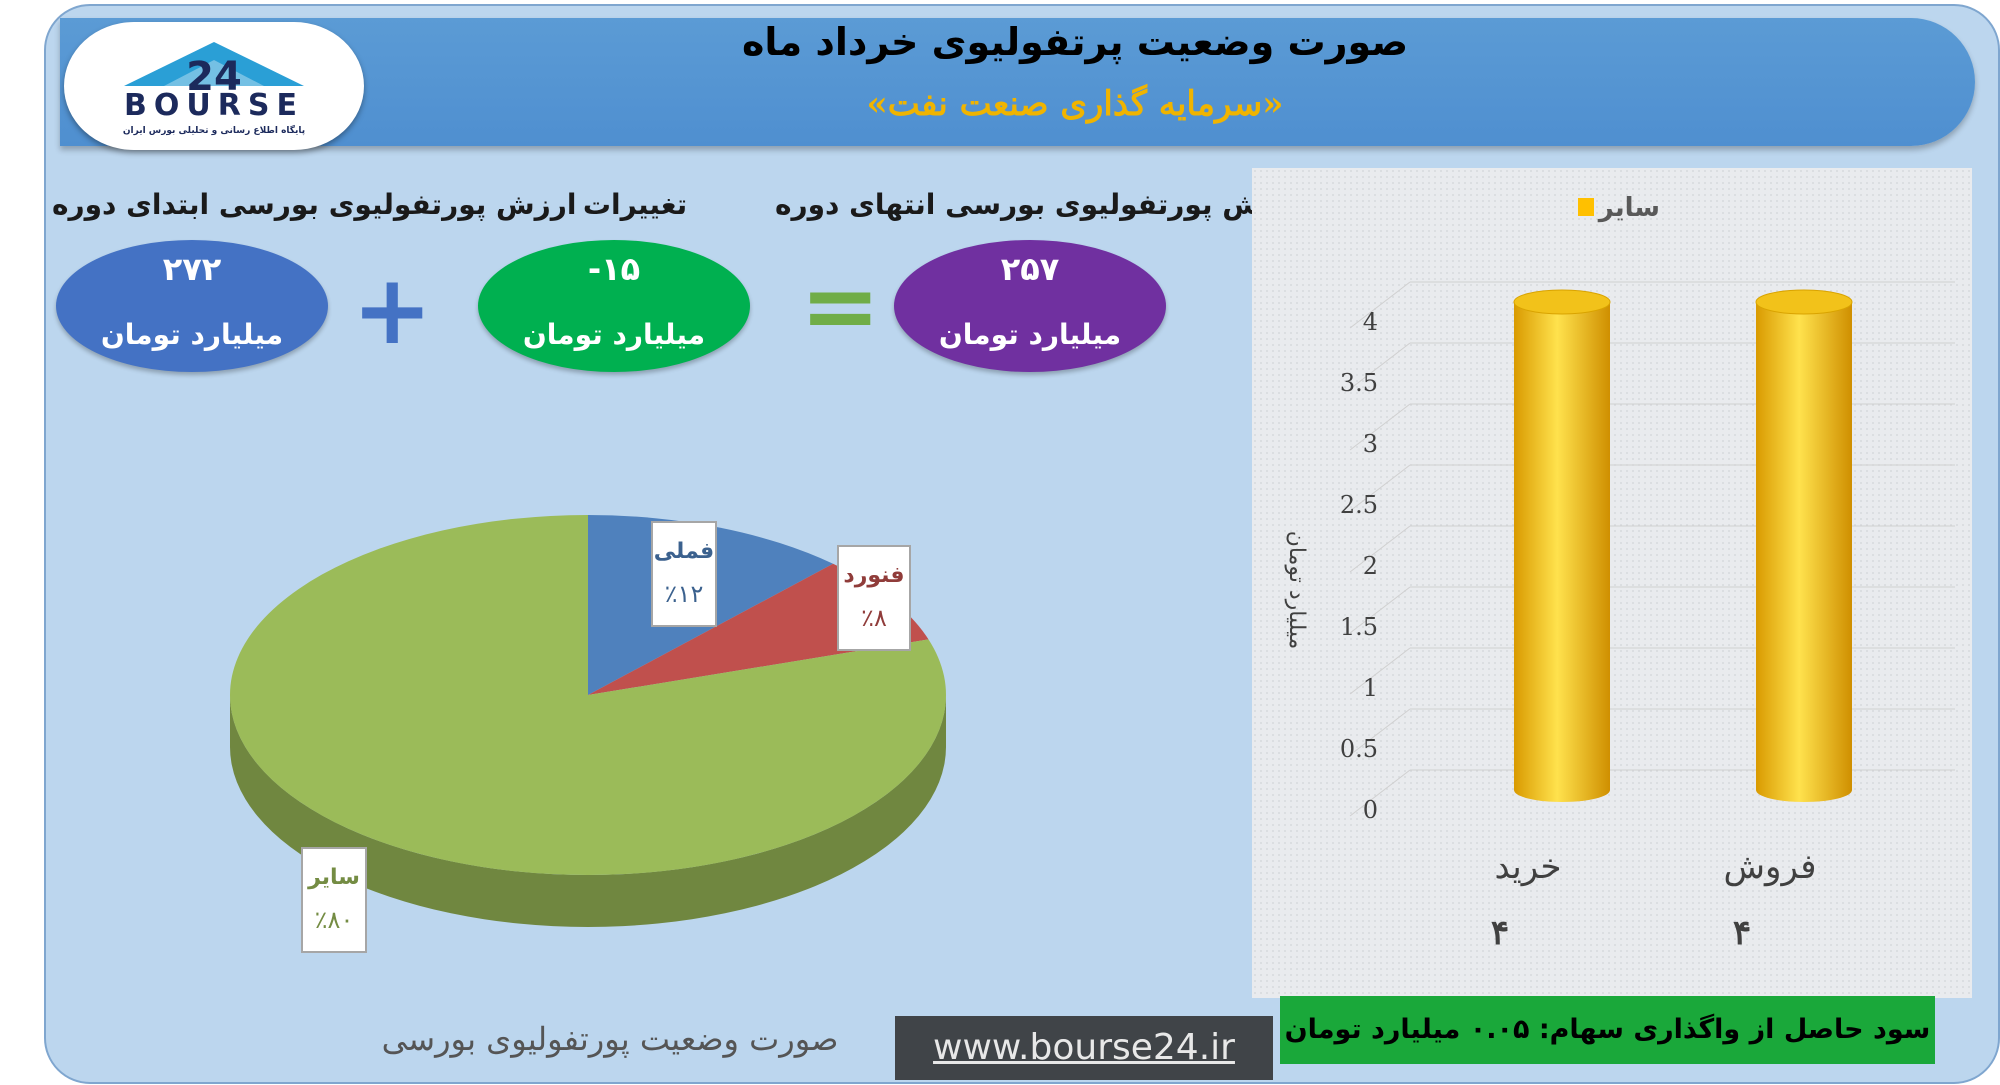 The height and width of the screenshot is (1085, 2000). What do you see at coordinates (192, 306) in the screenshot?
I see `start-value-ellipse: ۲۷۲ میلیارد تومان` at bounding box center [192, 306].